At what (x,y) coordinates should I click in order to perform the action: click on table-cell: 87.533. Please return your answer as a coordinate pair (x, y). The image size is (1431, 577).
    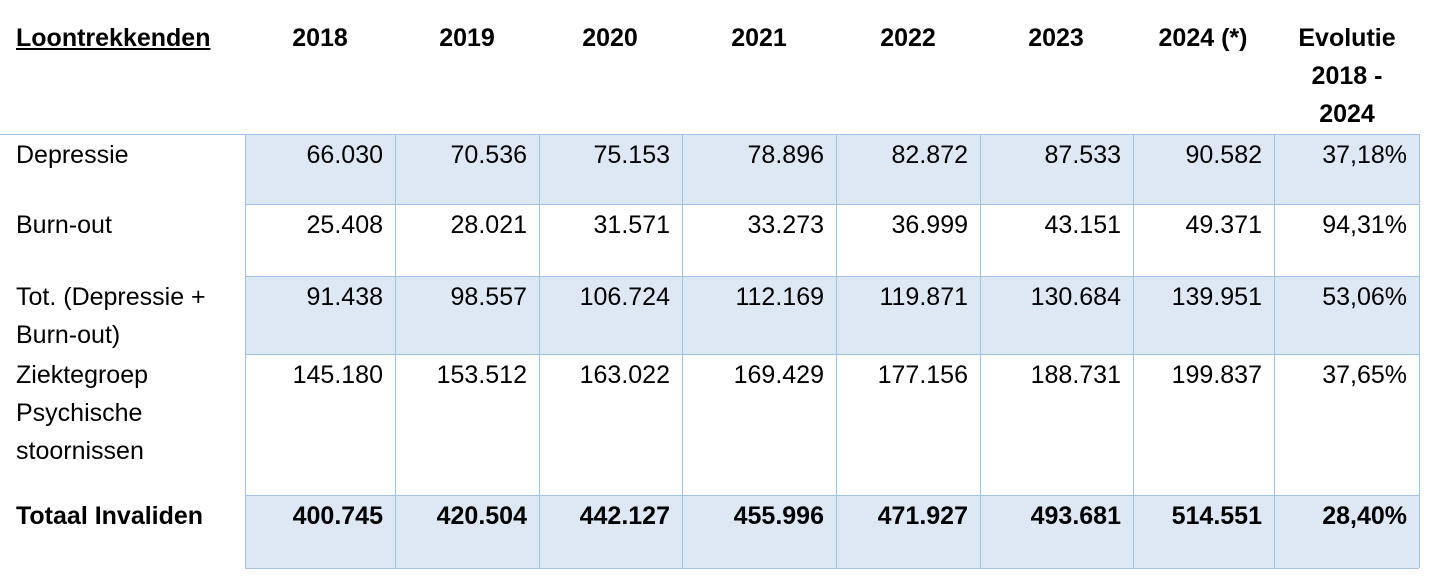
    Looking at the image, I should click on (1082, 155).